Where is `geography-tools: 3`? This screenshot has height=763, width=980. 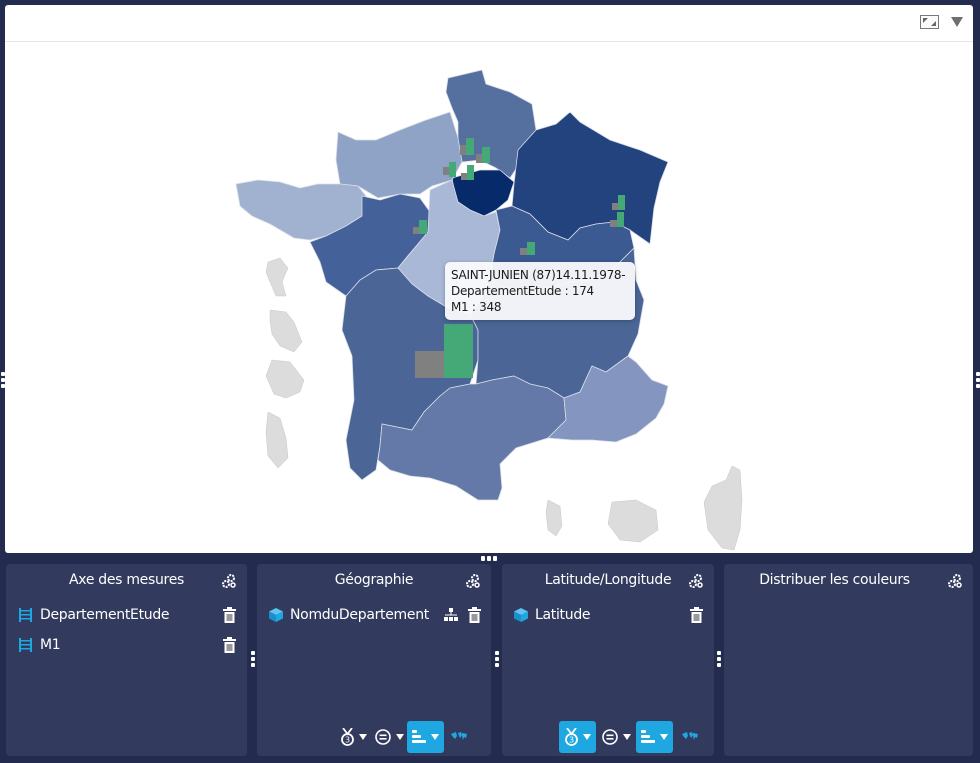
geography-tools: 3 is located at coordinates (405, 737).